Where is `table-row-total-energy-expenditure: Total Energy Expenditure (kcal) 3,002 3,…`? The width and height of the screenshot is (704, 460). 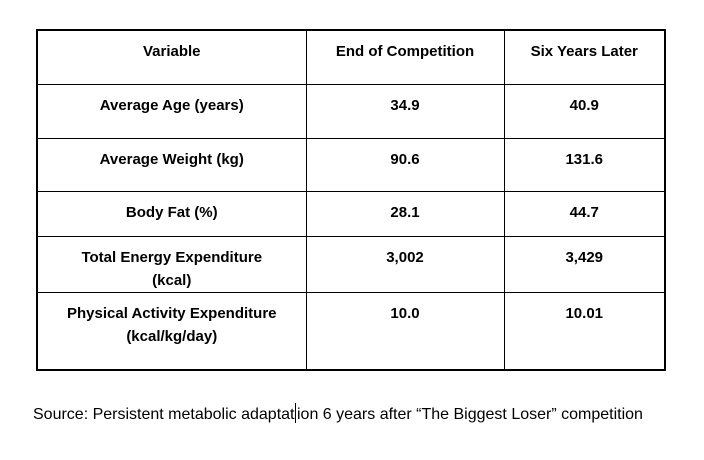
table-row-total-energy-expenditure: Total Energy Expenditure (kcal) 3,002 3,… is located at coordinates (351, 264).